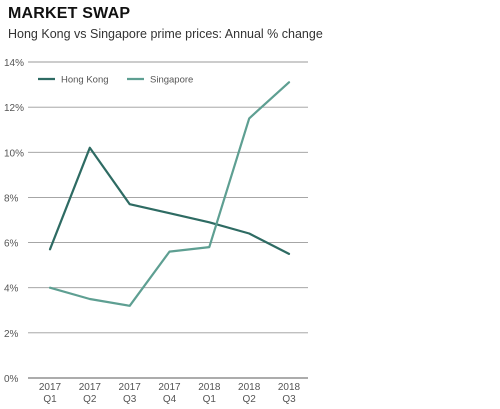 The width and height of the screenshot is (500, 409). What do you see at coordinates (14, 63) in the screenshot?
I see `y-tick-label: 14%` at bounding box center [14, 63].